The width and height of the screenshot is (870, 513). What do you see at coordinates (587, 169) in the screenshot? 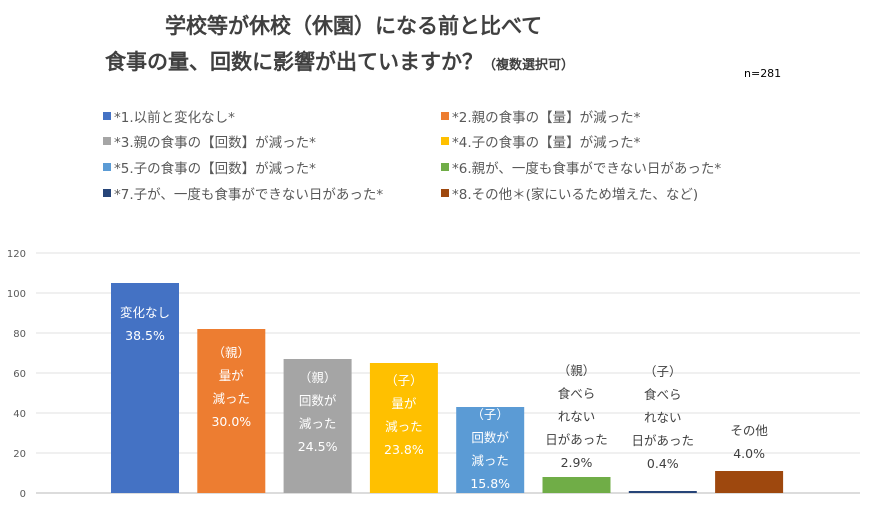
I see `legend-label: *6.親が、一度も食事ができない日があった*` at bounding box center [587, 169].